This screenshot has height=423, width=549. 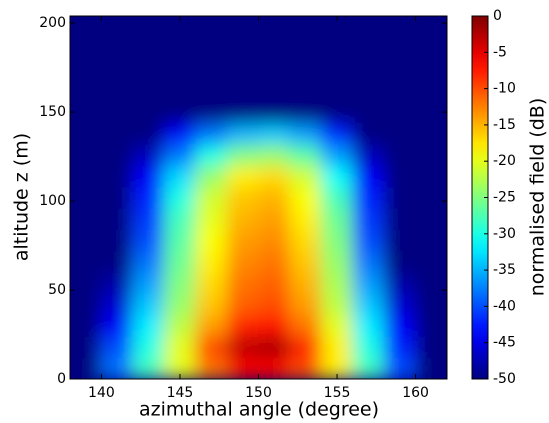 I want to click on y-tick-label: 50, so click(x=57, y=290).